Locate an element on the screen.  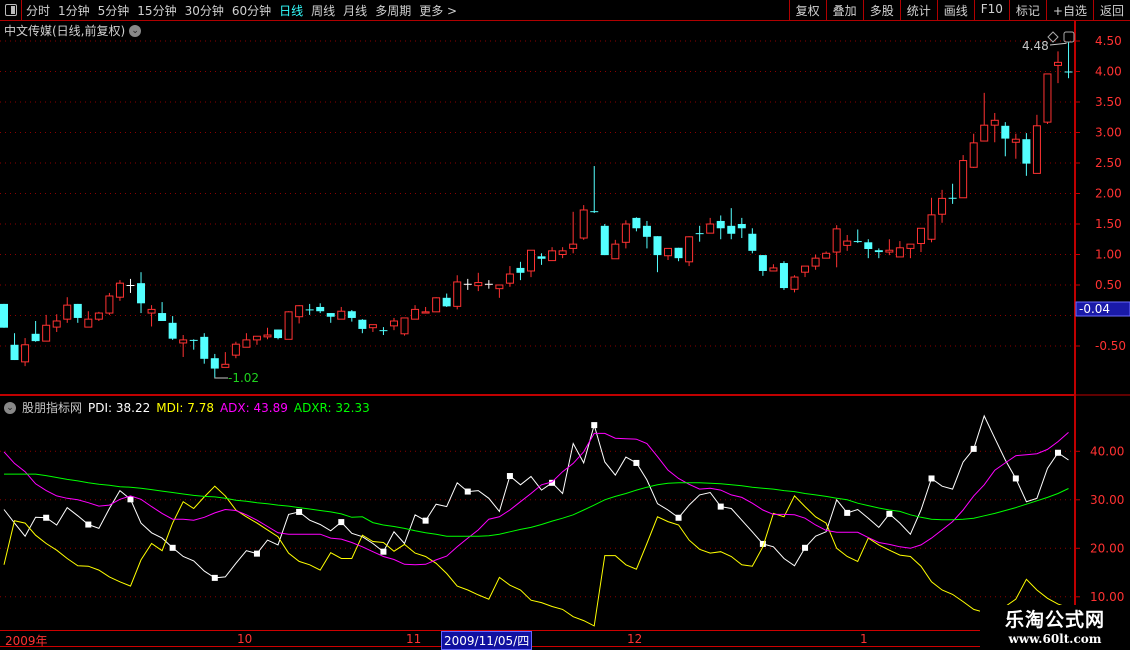
price-tick-label: 0.50 is located at coordinates (1108, 285).